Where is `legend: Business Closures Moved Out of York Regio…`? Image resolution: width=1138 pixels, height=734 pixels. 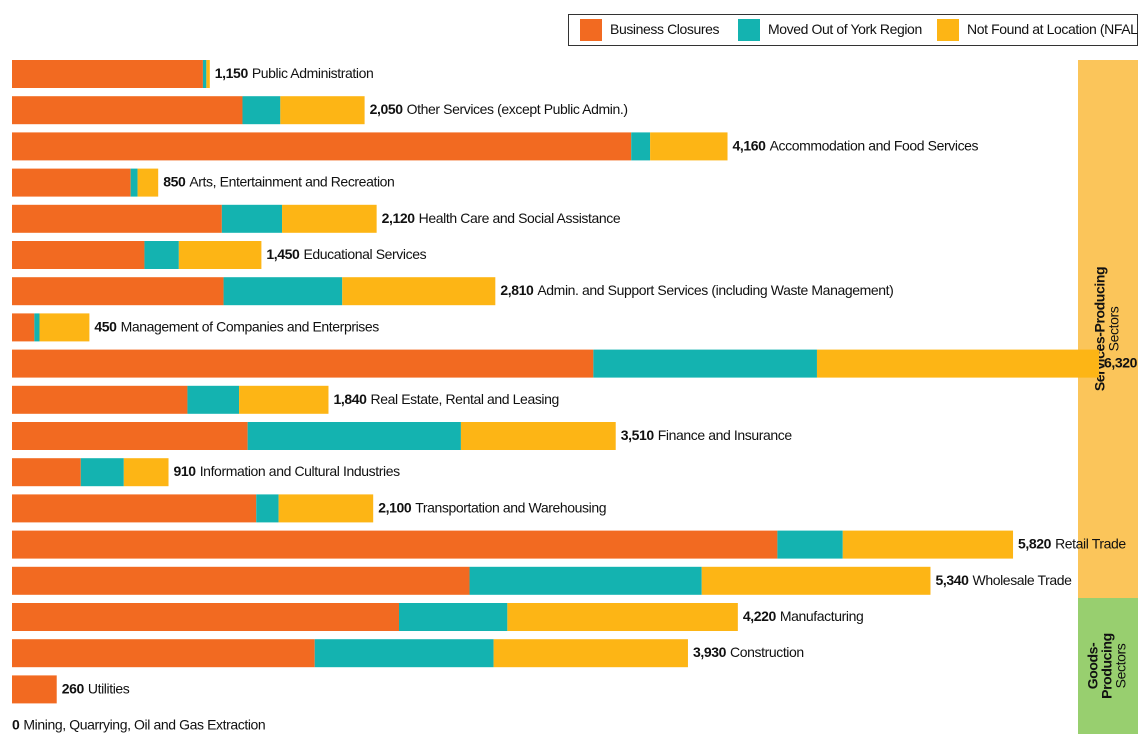
legend: Business Closures Moved Out of York Regio… is located at coordinates (853, 30).